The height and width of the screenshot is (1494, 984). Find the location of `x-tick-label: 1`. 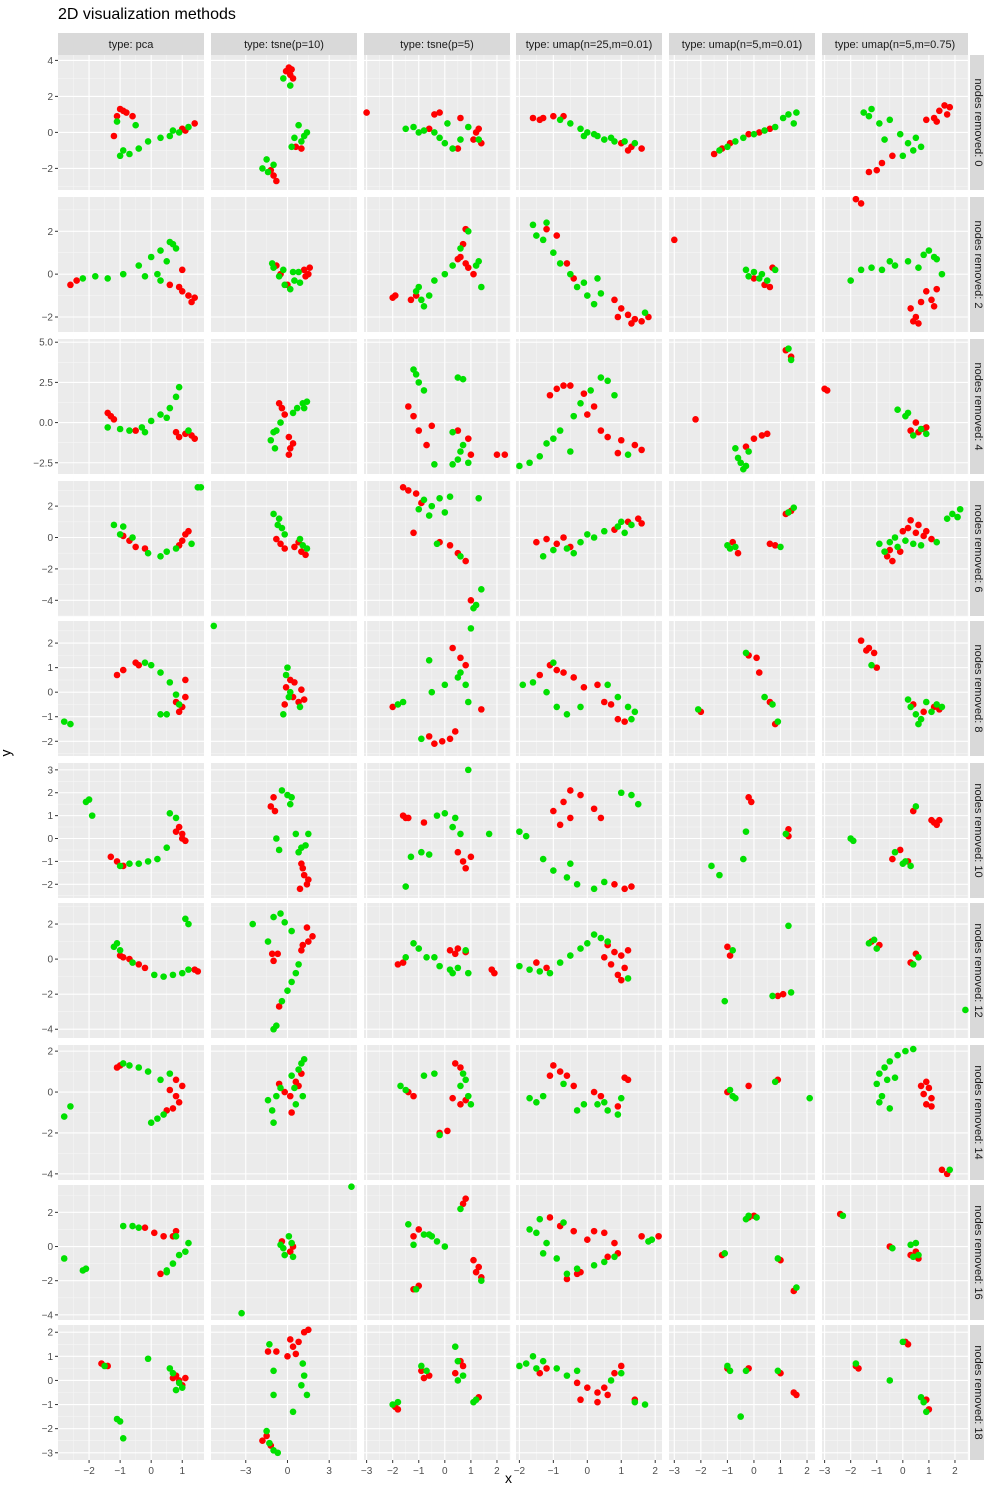

x-tick-label: 1 is located at coordinates (182, 1471).